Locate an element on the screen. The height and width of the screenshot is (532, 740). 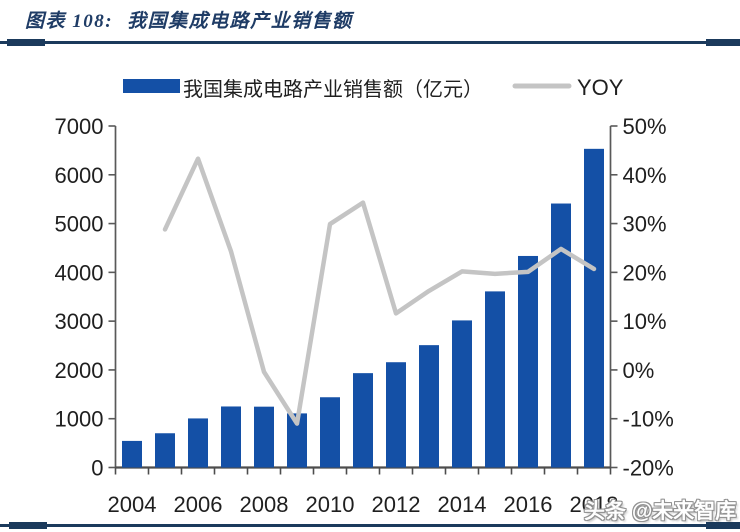
bottom-rule is located at coordinates (370, 525).